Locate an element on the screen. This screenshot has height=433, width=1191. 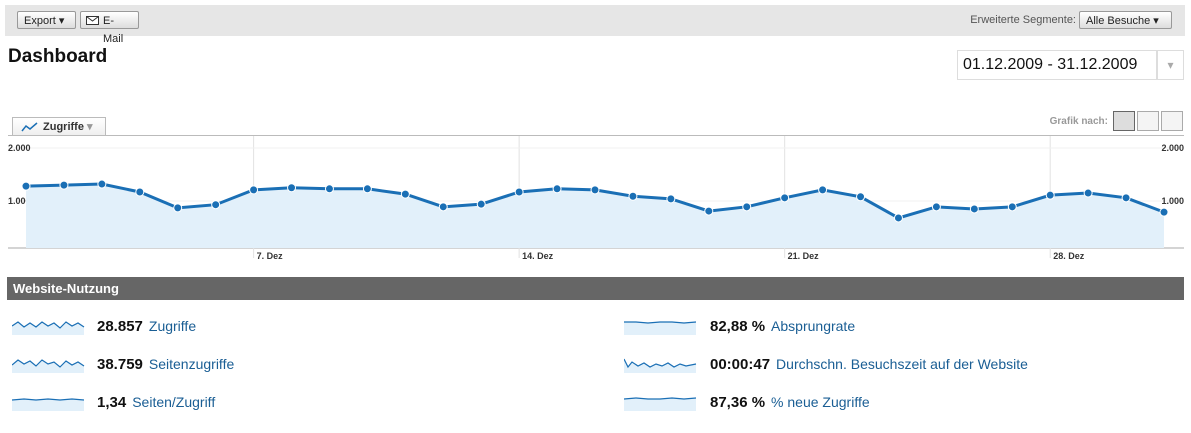
metric-link: Seiten/Zugriff is located at coordinates (174, 402).